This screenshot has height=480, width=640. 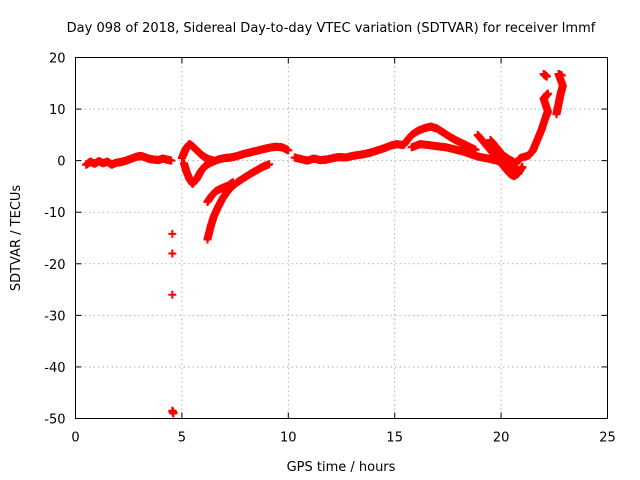 What do you see at coordinates (61, 162) in the screenshot?
I see `y-tick-label: 0` at bounding box center [61, 162].